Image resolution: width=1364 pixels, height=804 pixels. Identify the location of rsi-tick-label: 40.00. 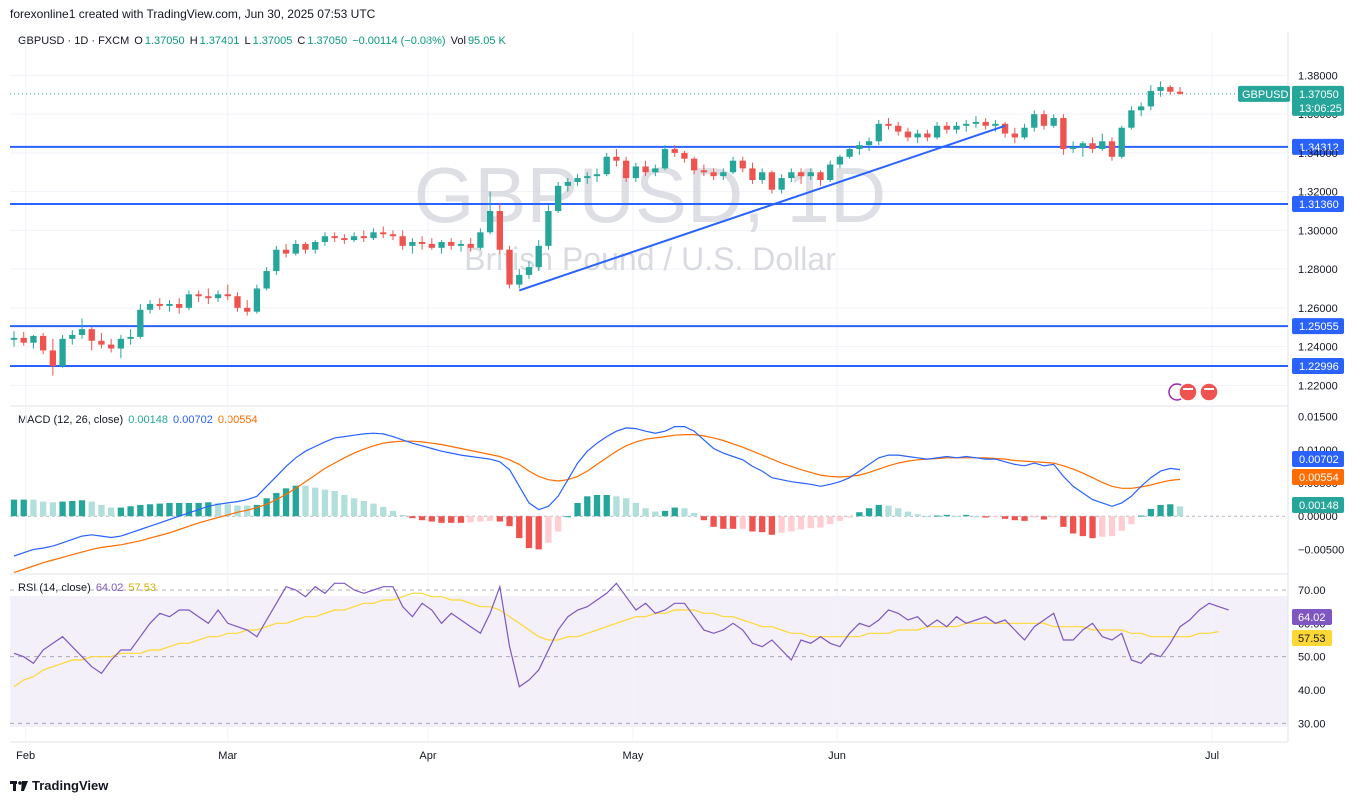
(1312, 691).